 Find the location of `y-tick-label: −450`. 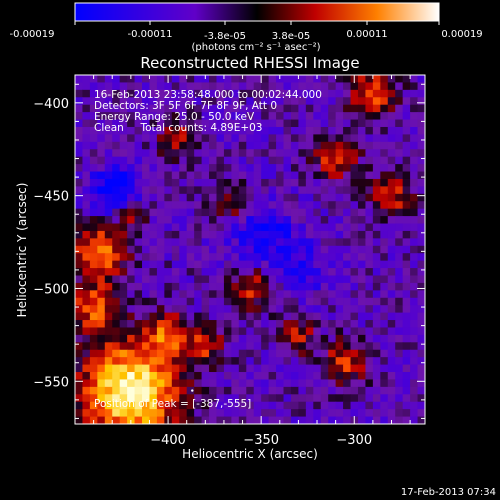

y-tick-label: −450 is located at coordinates (51, 197).